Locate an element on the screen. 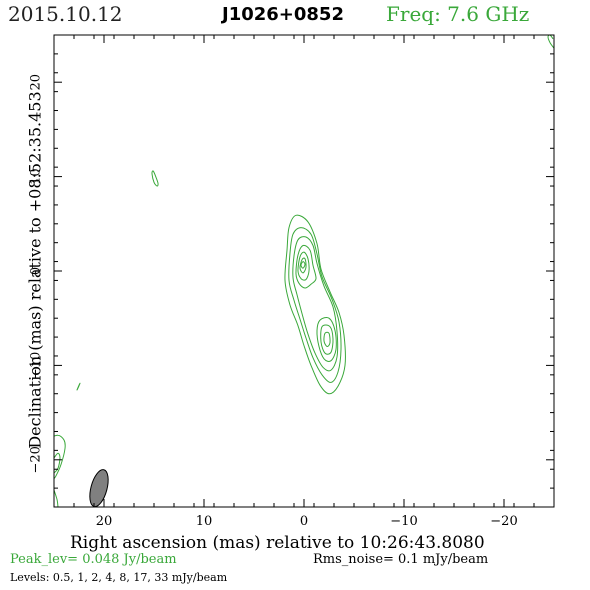  y-tick-label: 10 is located at coordinates (36, 176).